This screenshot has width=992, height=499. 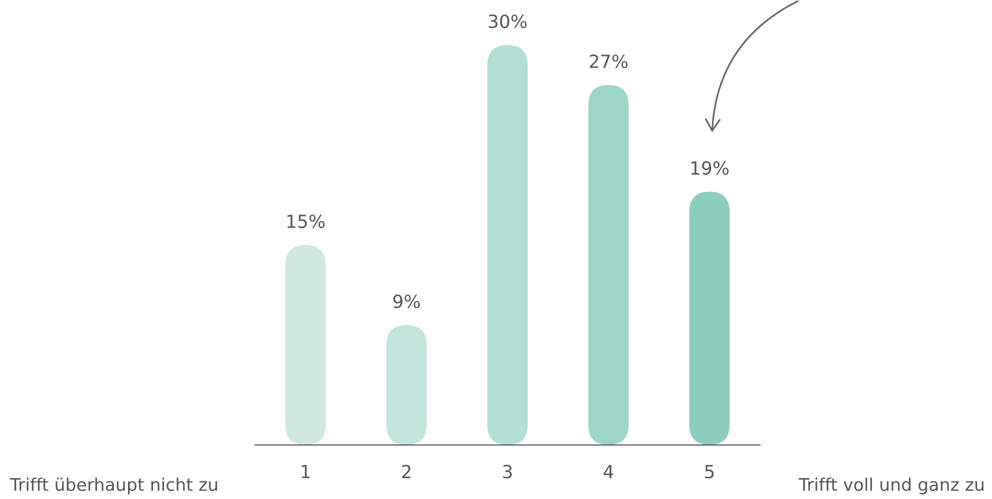 What do you see at coordinates (306, 221) in the screenshot?
I see `data-label: 15%` at bounding box center [306, 221].